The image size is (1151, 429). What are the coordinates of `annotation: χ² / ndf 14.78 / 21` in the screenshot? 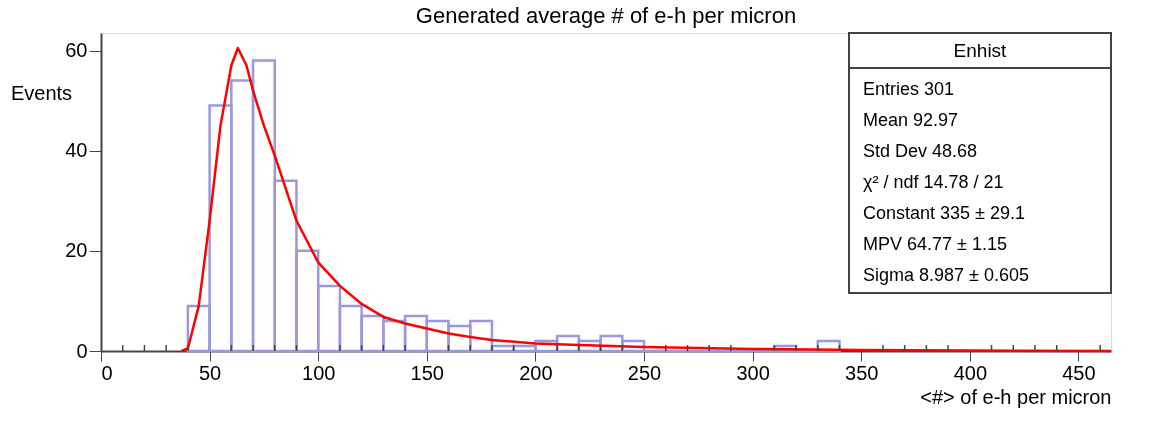 It's located at (933, 181).